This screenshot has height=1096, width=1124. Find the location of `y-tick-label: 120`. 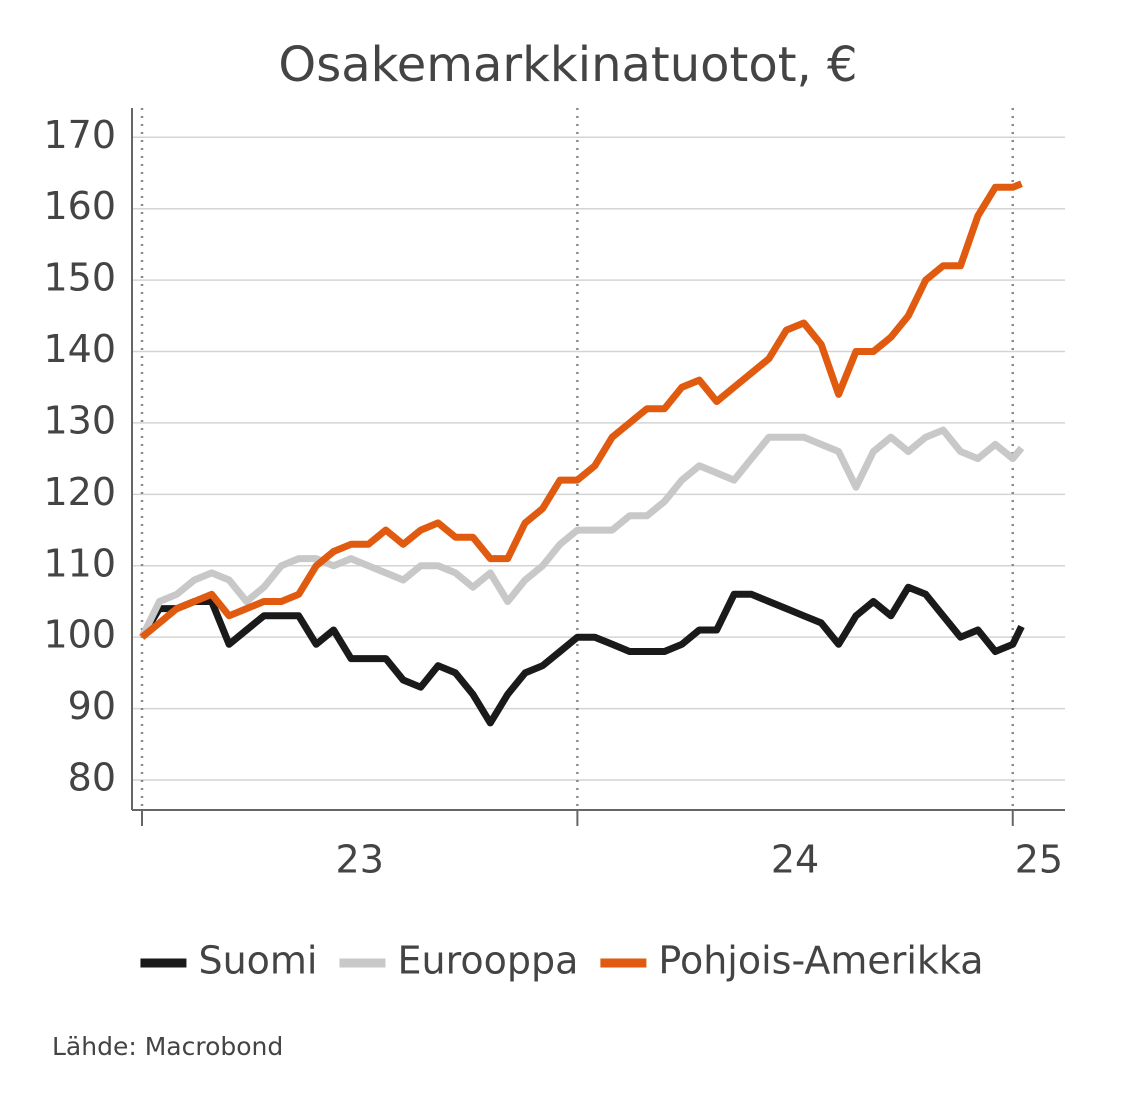

y-tick-label: 120 is located at coordinates (79, 492).